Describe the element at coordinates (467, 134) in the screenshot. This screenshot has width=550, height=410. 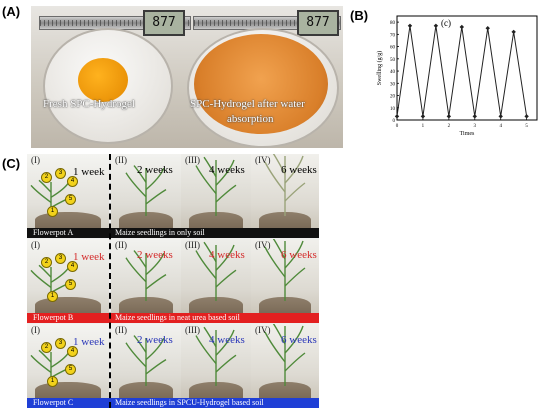
I see `x-axis-label: Times` at that location.